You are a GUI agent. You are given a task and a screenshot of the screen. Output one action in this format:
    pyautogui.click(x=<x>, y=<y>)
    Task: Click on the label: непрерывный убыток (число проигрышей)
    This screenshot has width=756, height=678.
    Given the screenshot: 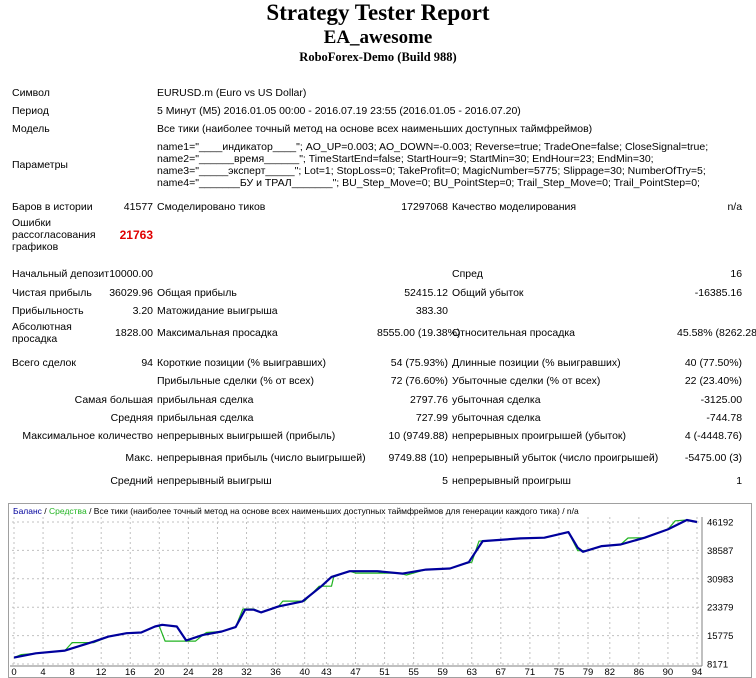 What is the action you would take?
    pyautogui.click(x=555, y=458)
    